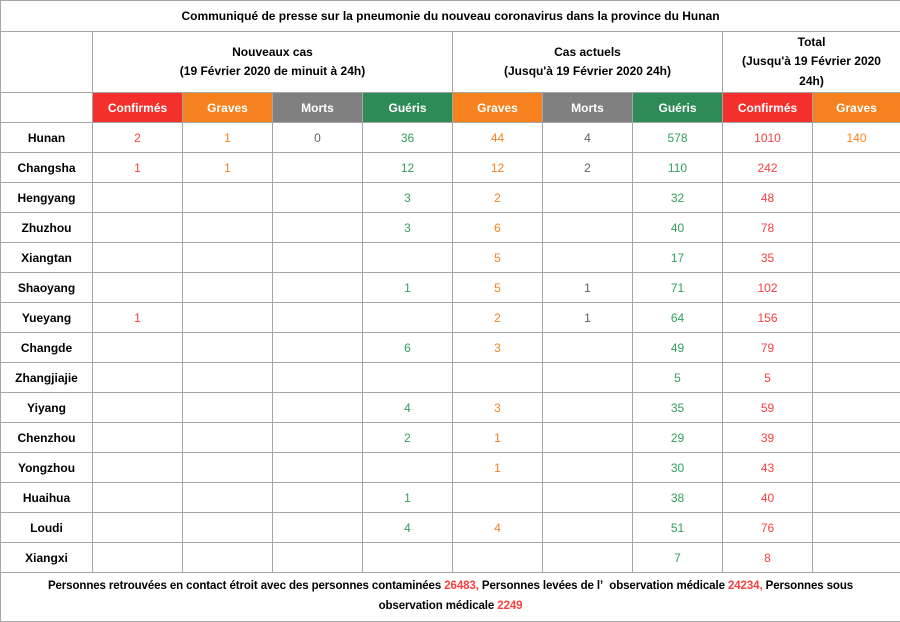 This screenshot has height=622, width=900. Describe the element at coordinates (768, 468) in the screenshot. I see `value-cell: 43` at that location.